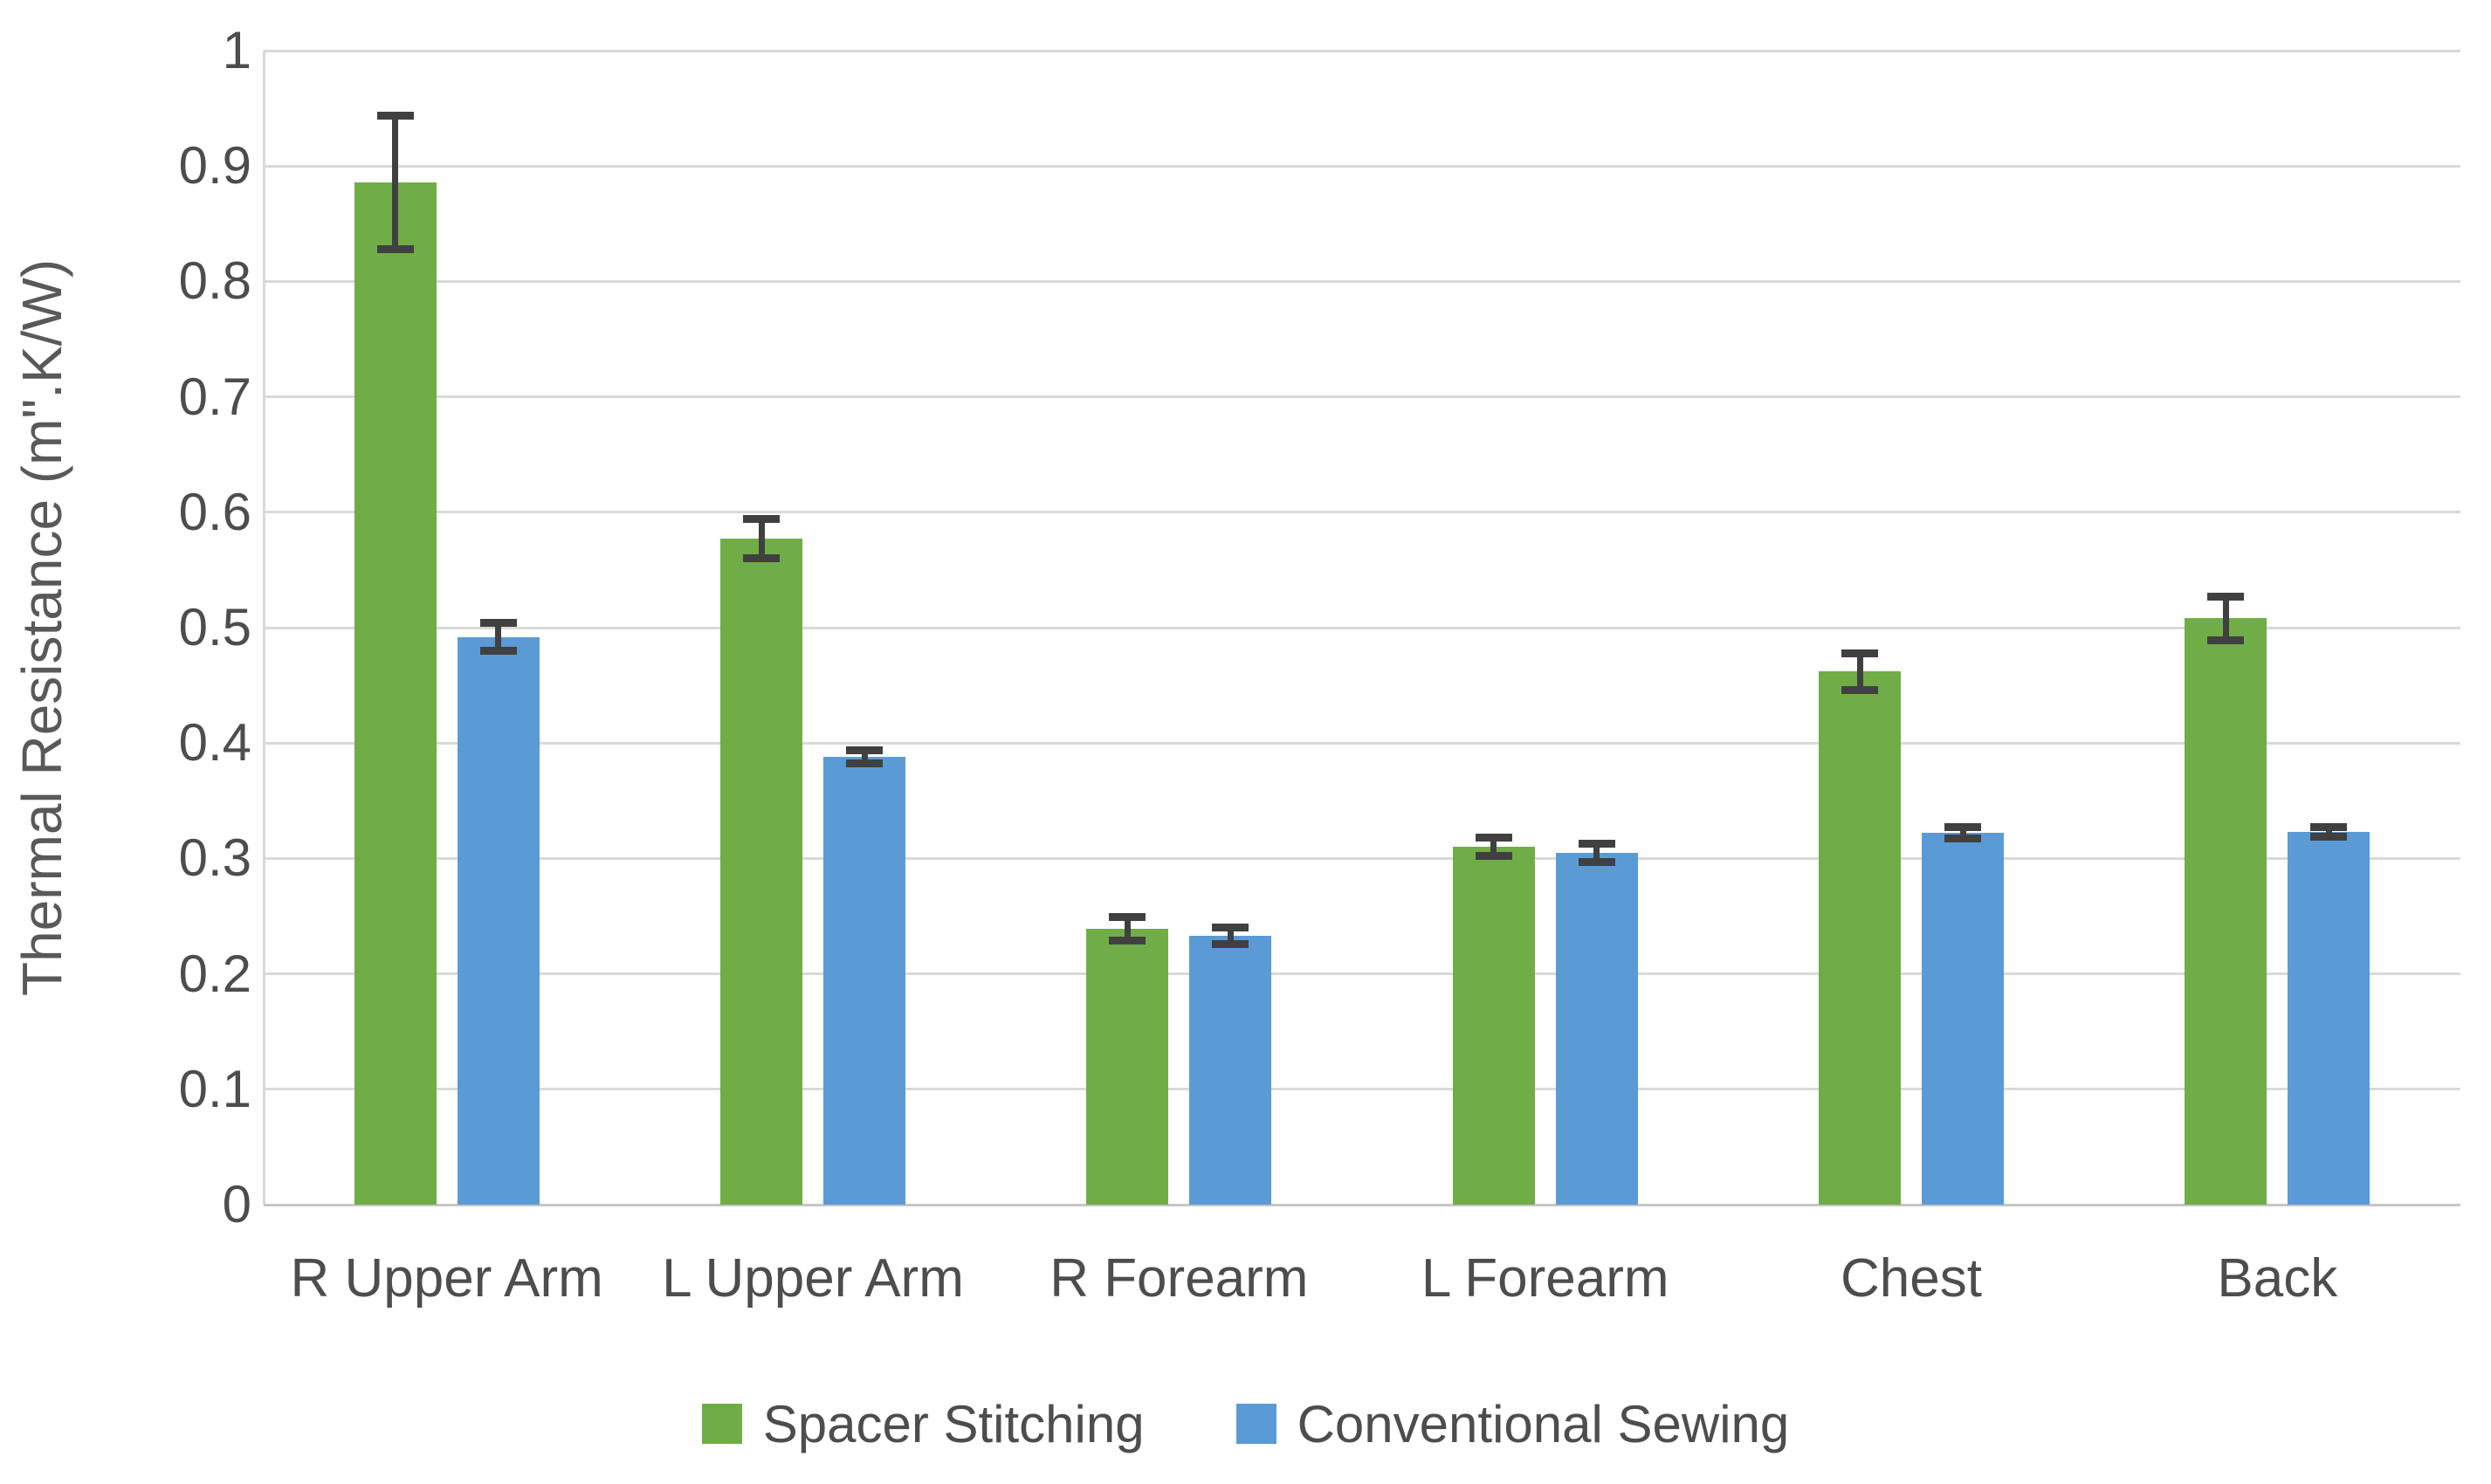 The image size is (2491, 1484). What do you see at coordinates (263, 628) in the screenshot?
I see `y-axis-line` at bounding box center [263, 628].